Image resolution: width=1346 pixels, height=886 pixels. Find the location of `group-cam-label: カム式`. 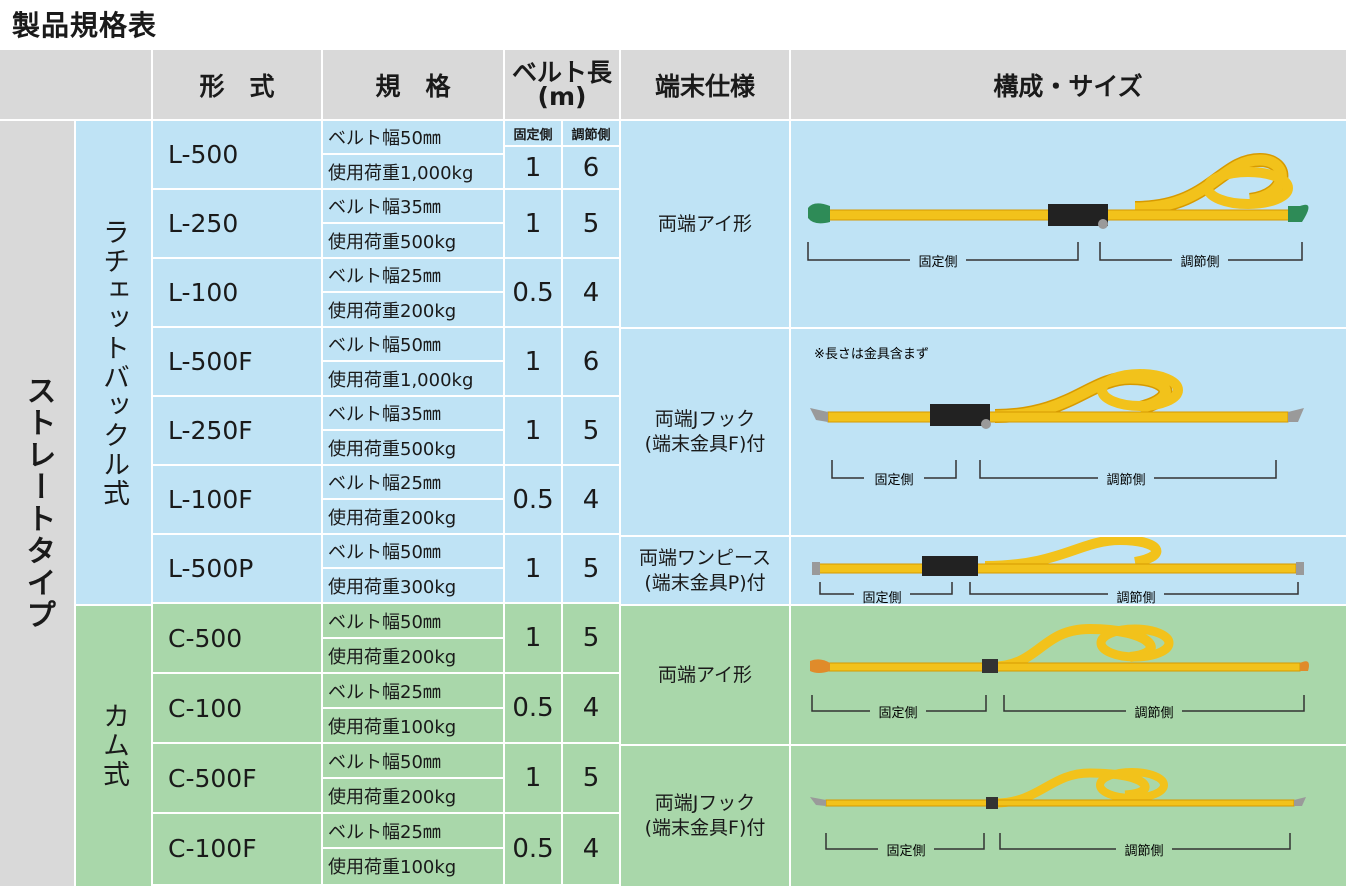

group-cam-label: カム式 is located at coordinates (113, 745).